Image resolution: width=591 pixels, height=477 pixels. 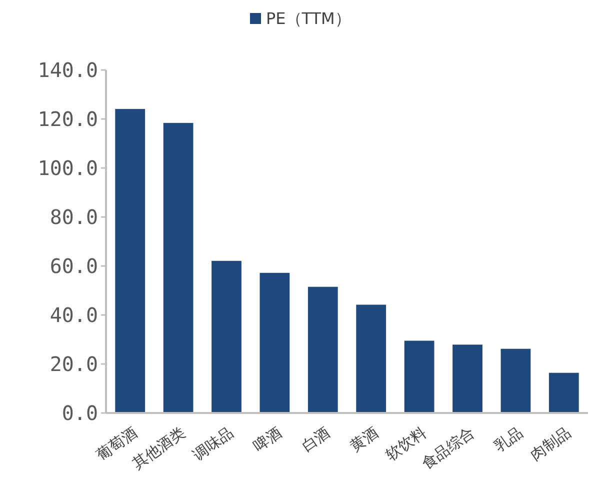 I want to click on y-tick-label: 120.0, so click(x=68, y=119).